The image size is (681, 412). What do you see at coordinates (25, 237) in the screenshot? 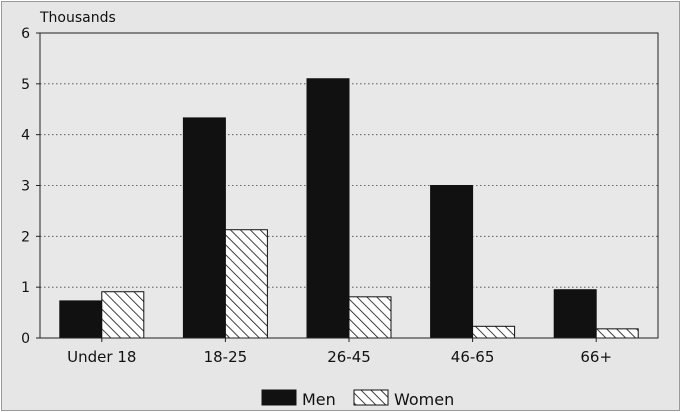
I see `y-tick-label: 2` at bounding box center [25, 237].